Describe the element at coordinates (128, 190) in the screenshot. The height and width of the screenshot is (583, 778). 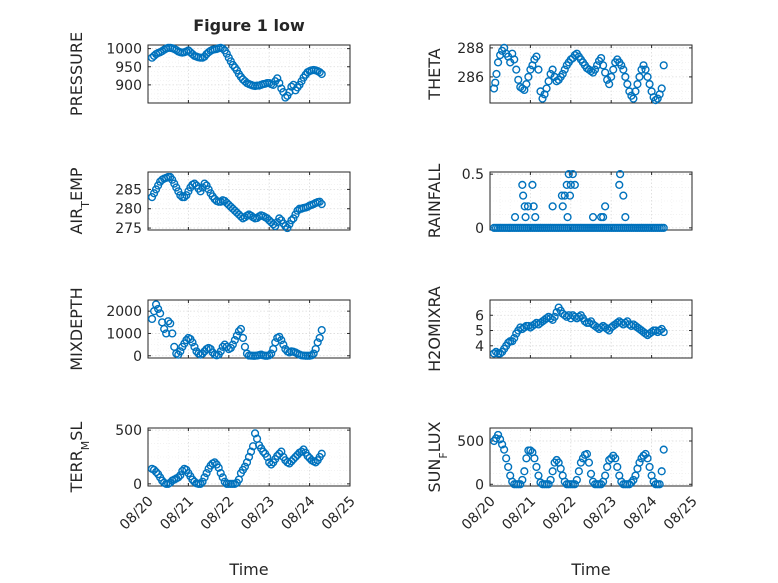
I see `y-tick-label: 285` at that location.